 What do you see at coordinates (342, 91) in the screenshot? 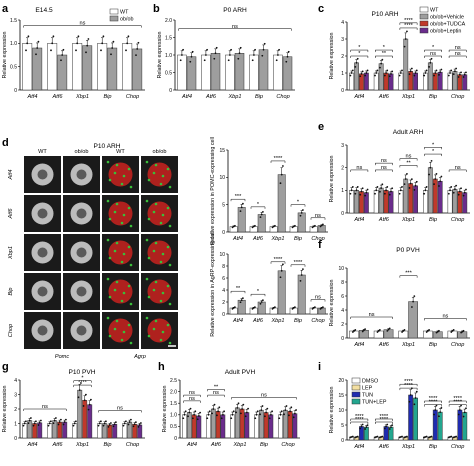
I see `y-tick-label-c: 0` at bounding box center [342, 91].